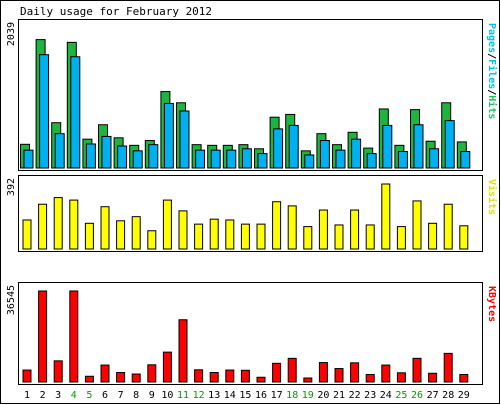 The width and height of the screenshot is (501, 405). What do you see at coordinates (464, 395) in the screenshot?
I see `day-label-29: 29` at bounding box center [464, 395].